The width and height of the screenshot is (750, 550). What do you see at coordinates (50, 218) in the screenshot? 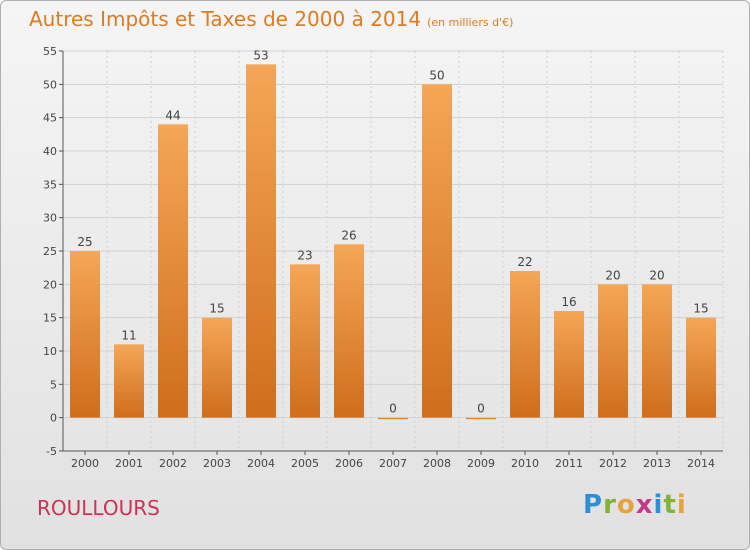
I see `y-tick-label: 30` at bounding box center [50, 218].